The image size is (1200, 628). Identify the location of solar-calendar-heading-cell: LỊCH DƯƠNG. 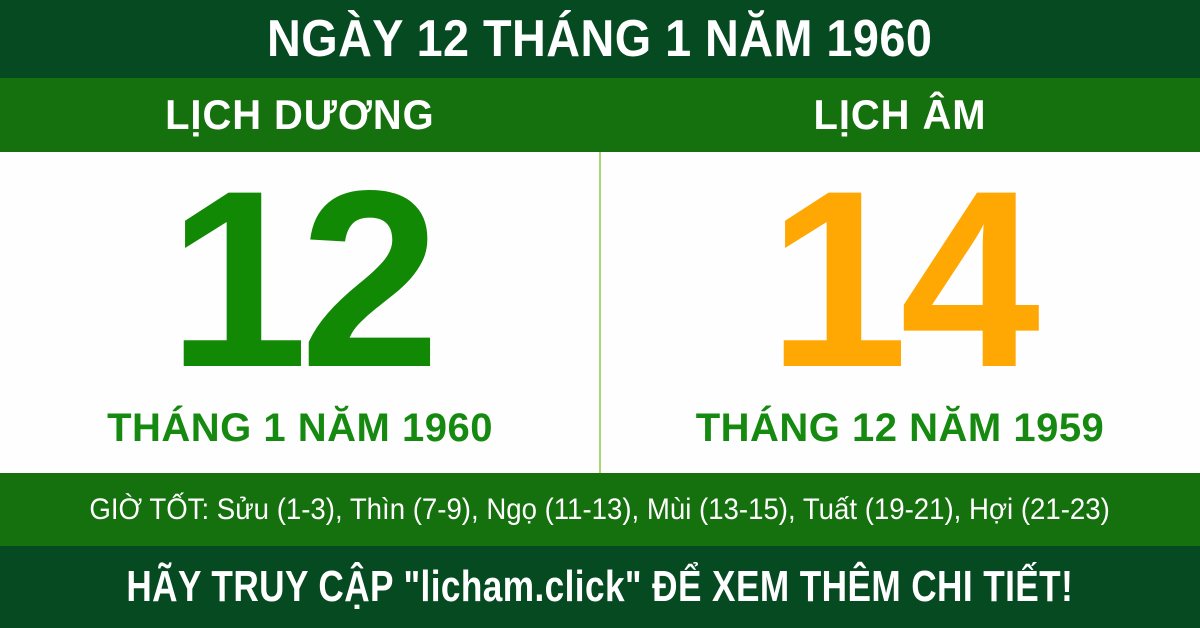
(300, 115).